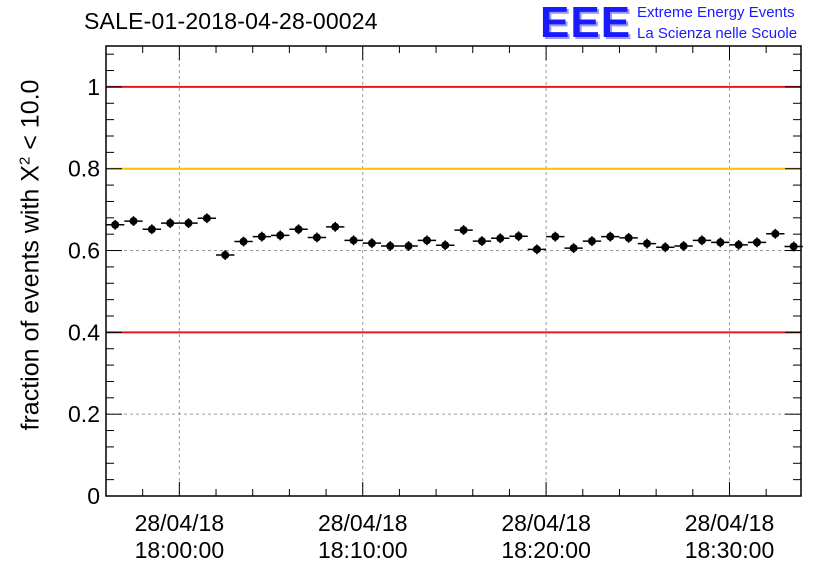 This screenshot has width=836, height=572. I want to click on x-tick-label-time: 18:00:00, so click(180, 550).